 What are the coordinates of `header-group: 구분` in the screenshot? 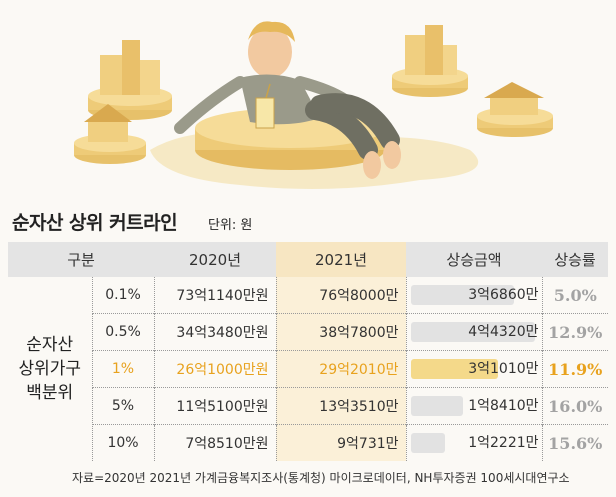 It's located at (81, 259).